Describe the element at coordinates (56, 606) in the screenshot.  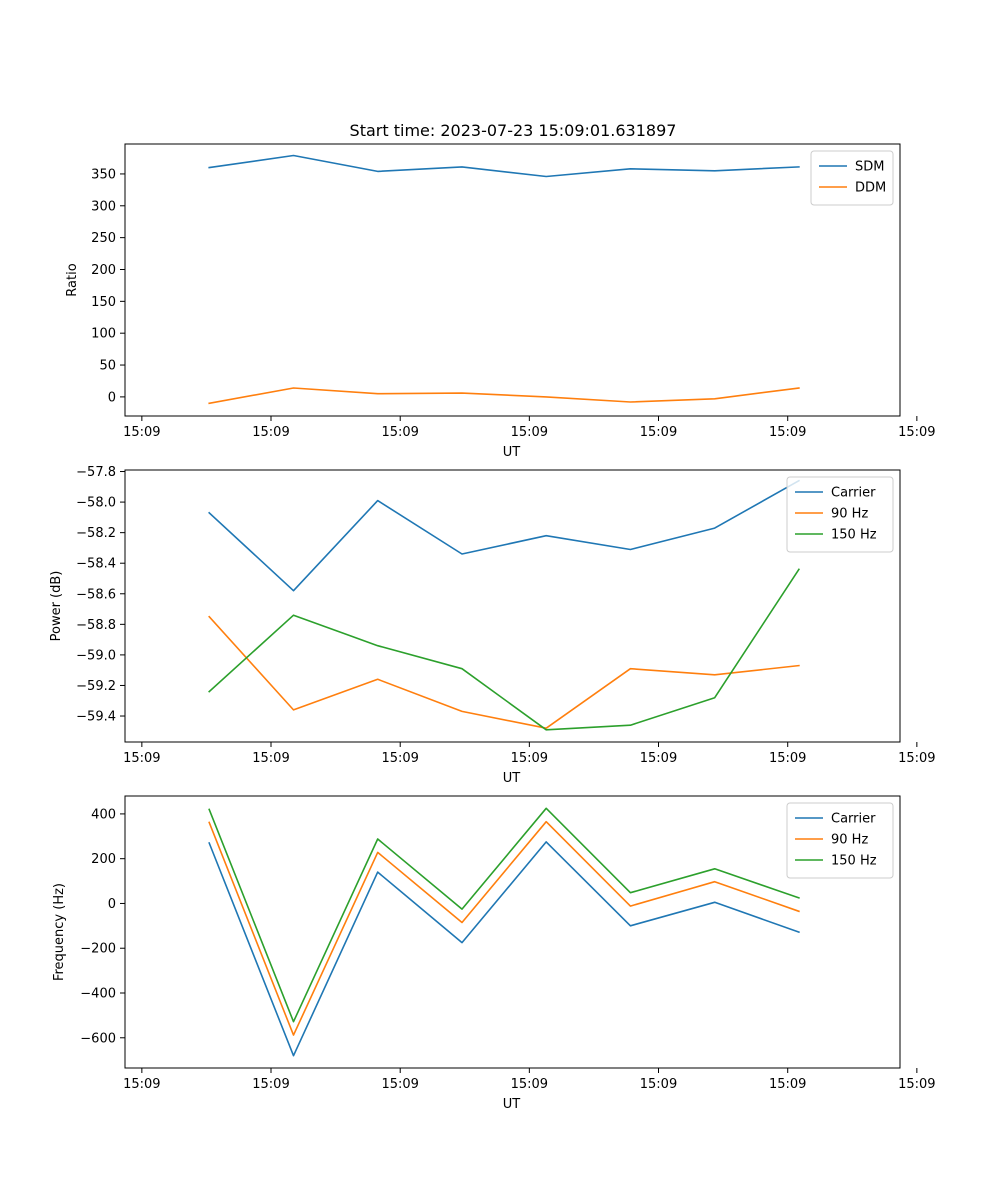
I see `y-axis-label: Power (dB)` at that location.